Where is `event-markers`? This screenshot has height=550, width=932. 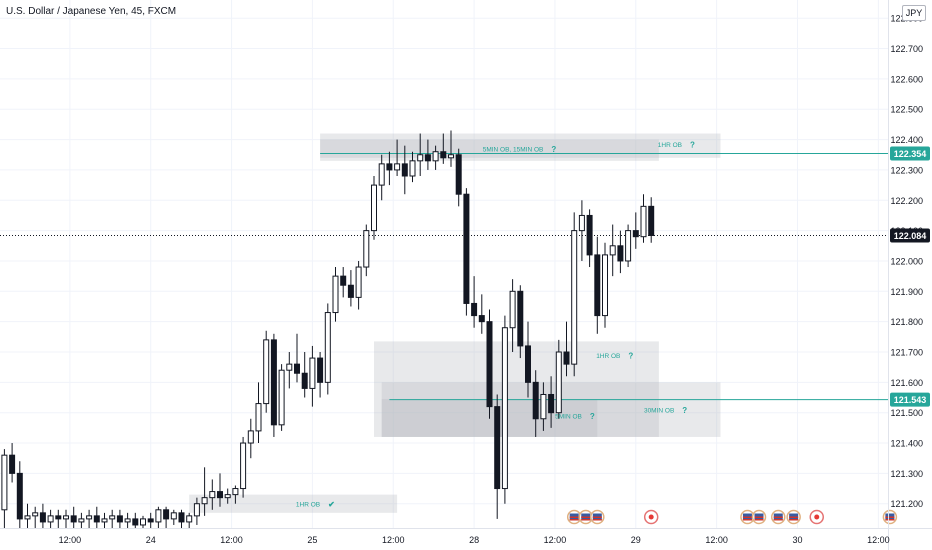 event-markers is located at coordinates (732, 517).